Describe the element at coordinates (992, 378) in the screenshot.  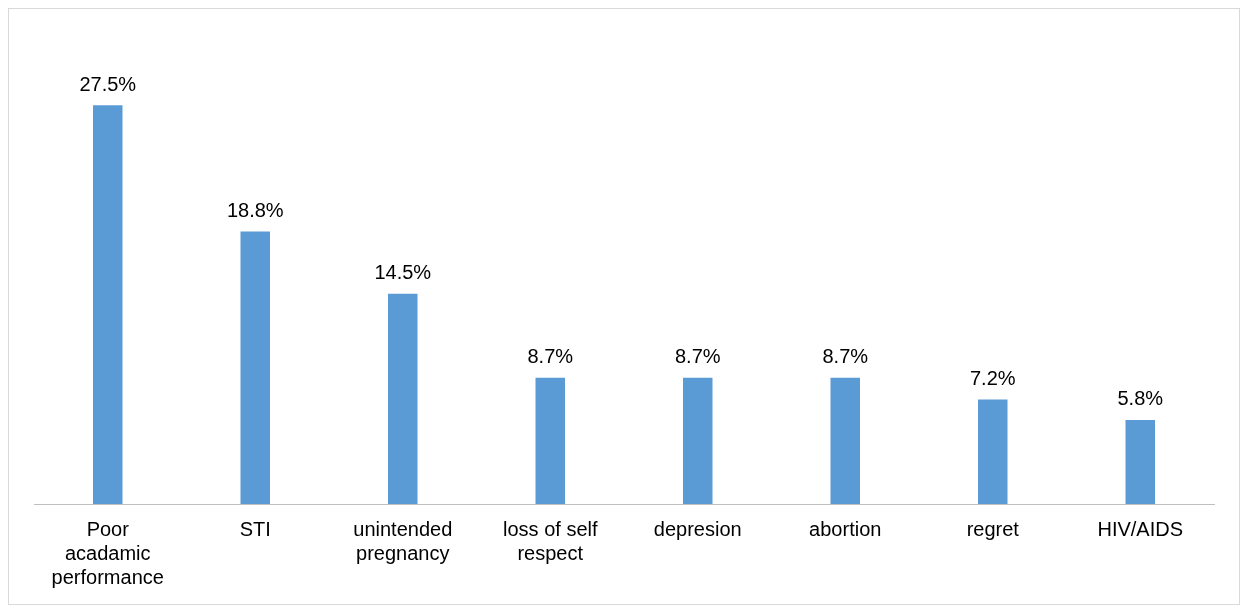
I see `data-label: 7.2%` at that location.